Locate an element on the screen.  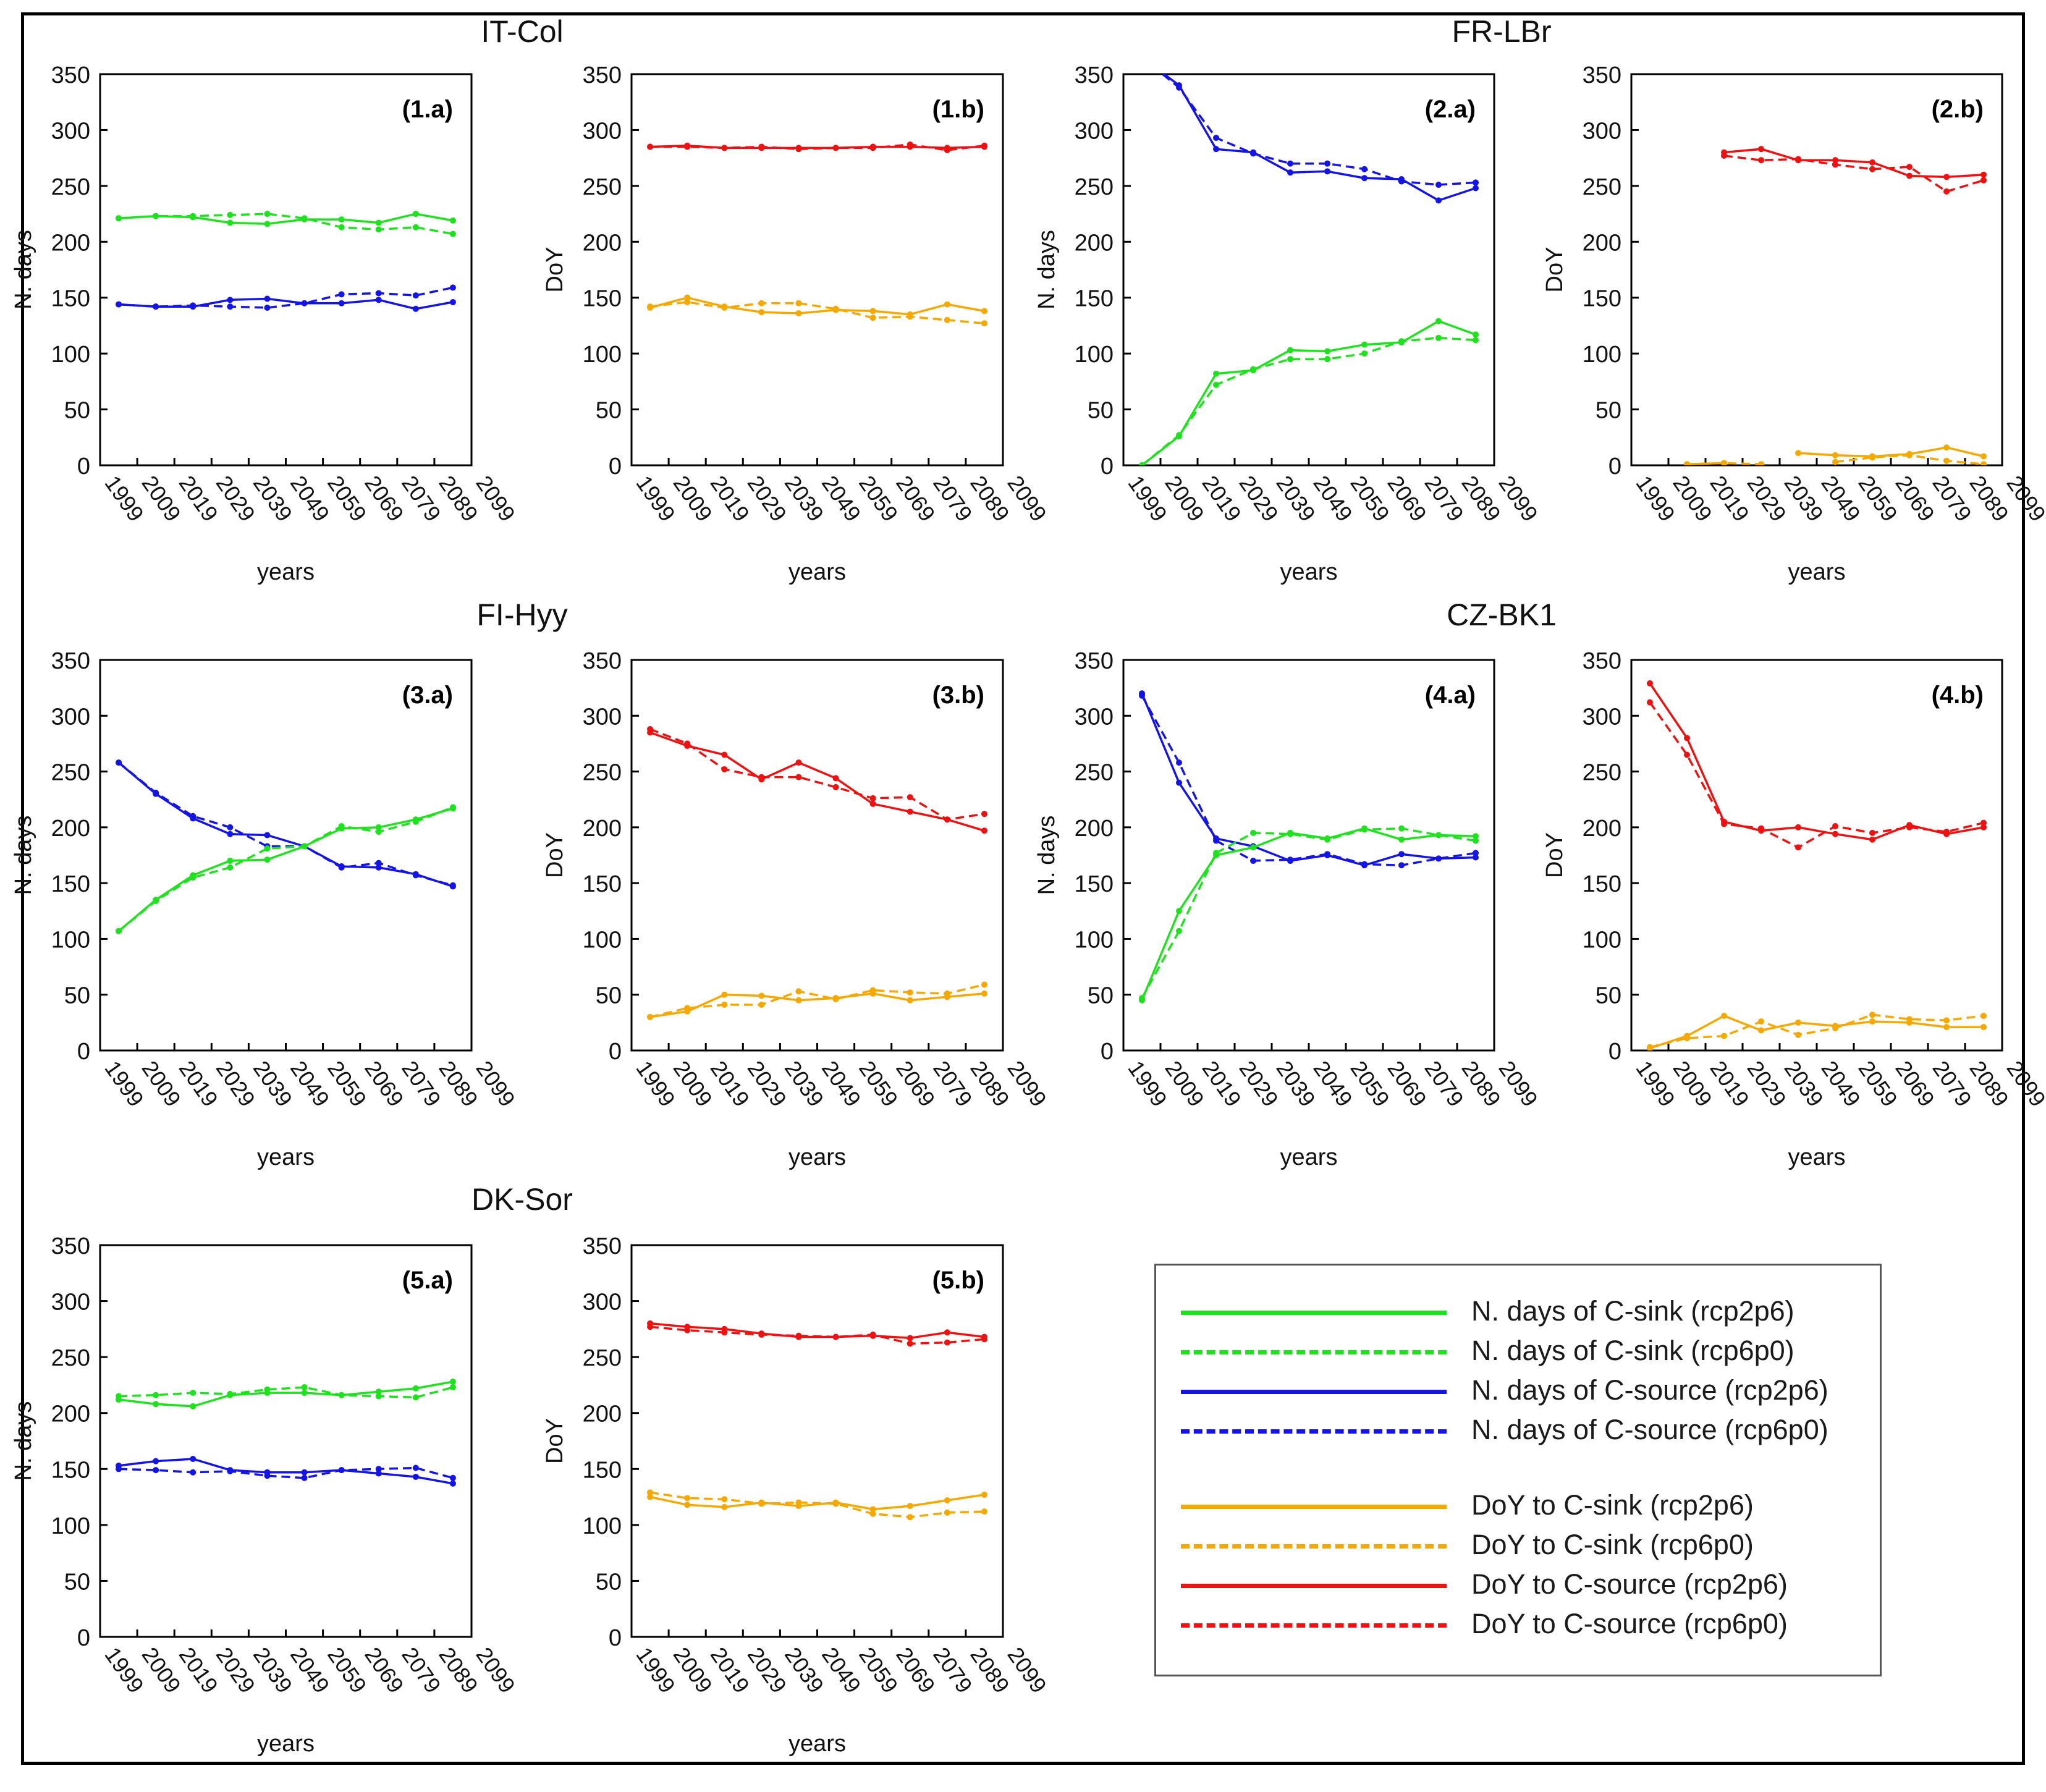
series-line-n-days-of-c-sink-rcp6p0 is located at coordinates (285, 869).